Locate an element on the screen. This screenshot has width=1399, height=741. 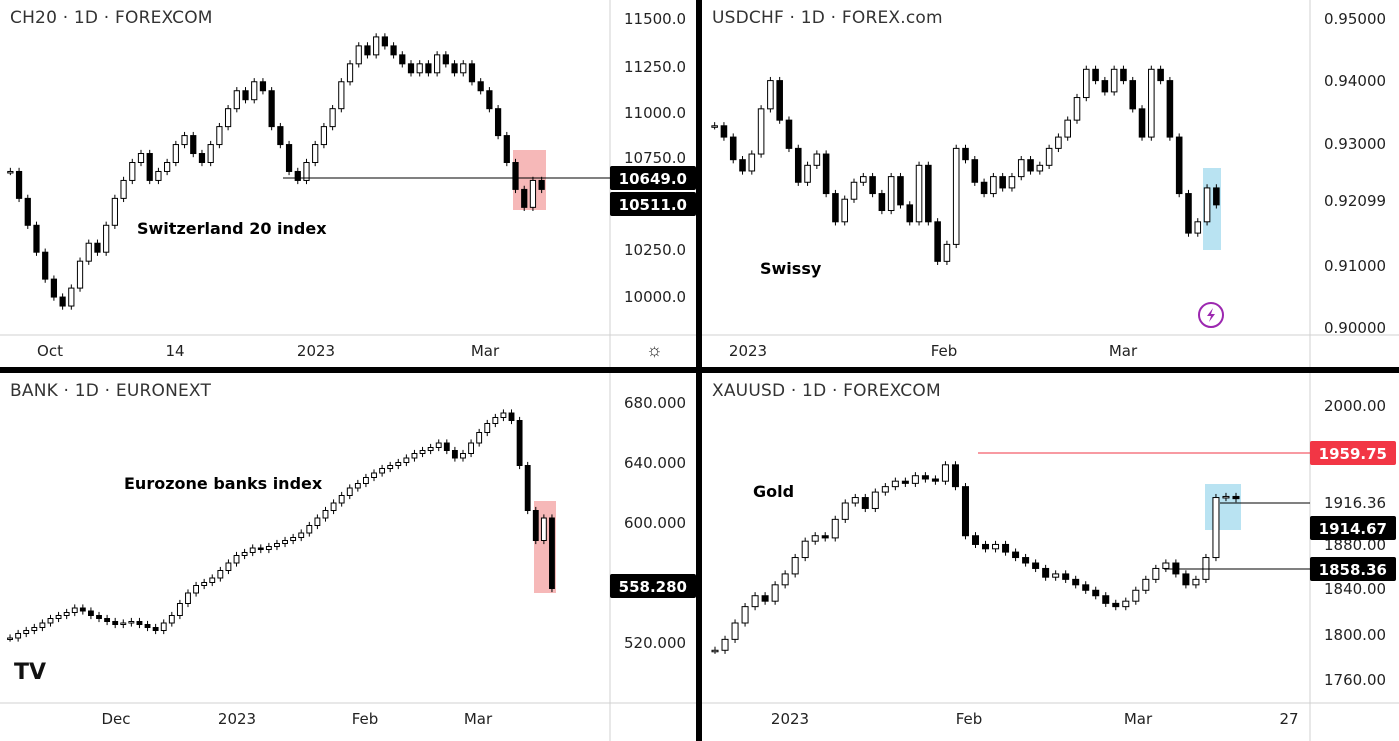
settings-icon: ☼ is located at coordinates (654, 350).